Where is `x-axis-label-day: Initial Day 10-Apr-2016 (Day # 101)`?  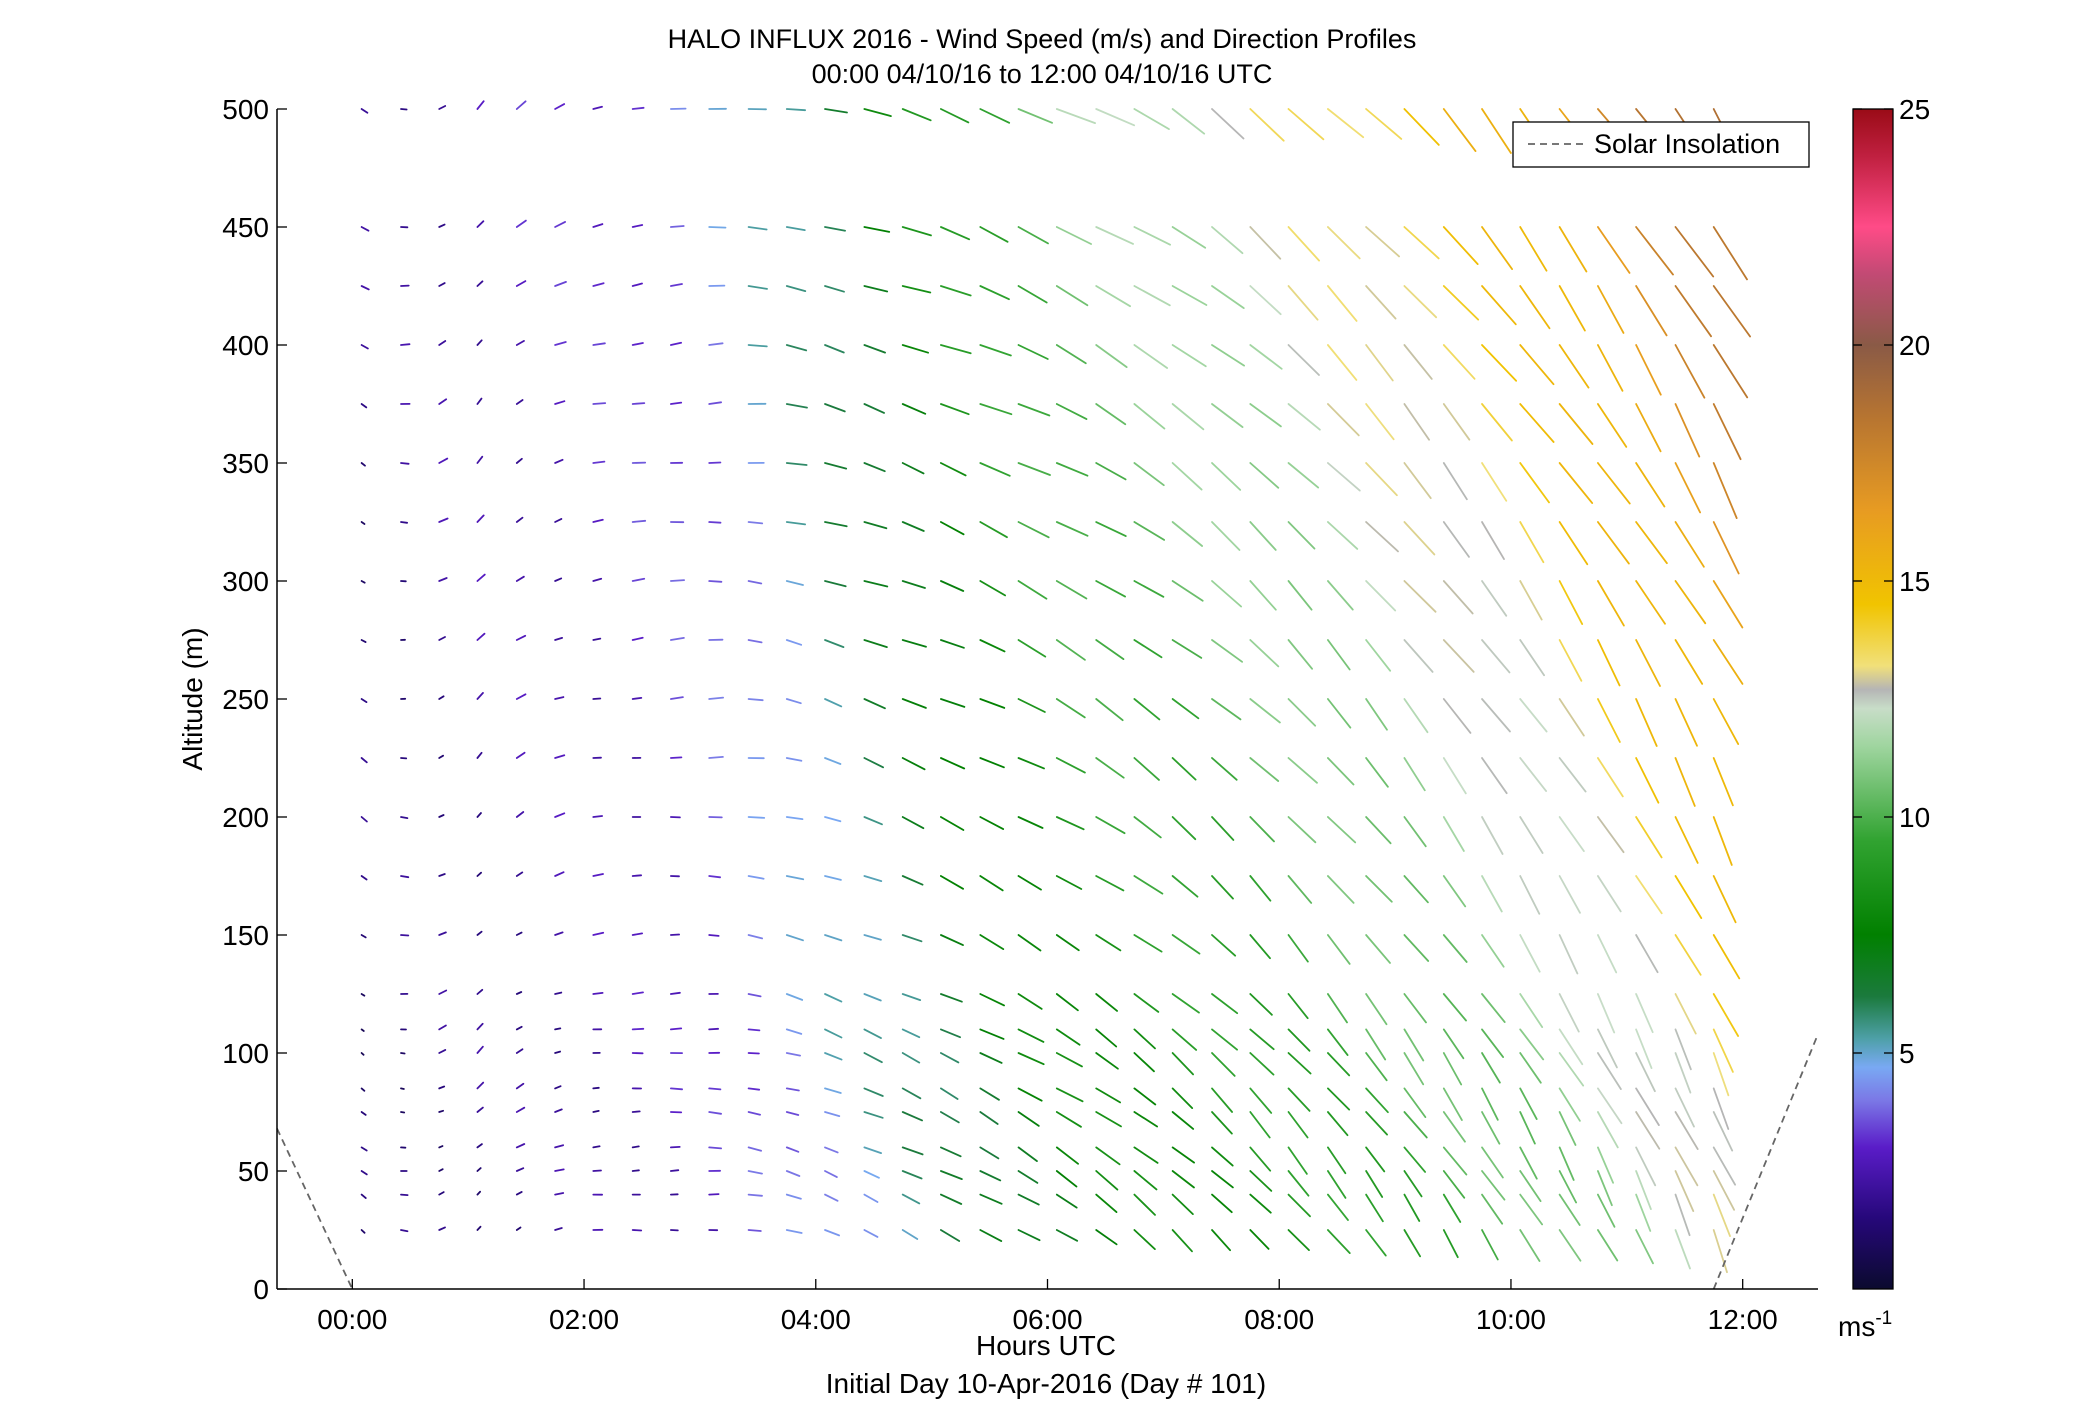
x-axis-label-day: Initial Day 10-Apr-2016 (Day # 101) is located at coordinates (1046, 1383).